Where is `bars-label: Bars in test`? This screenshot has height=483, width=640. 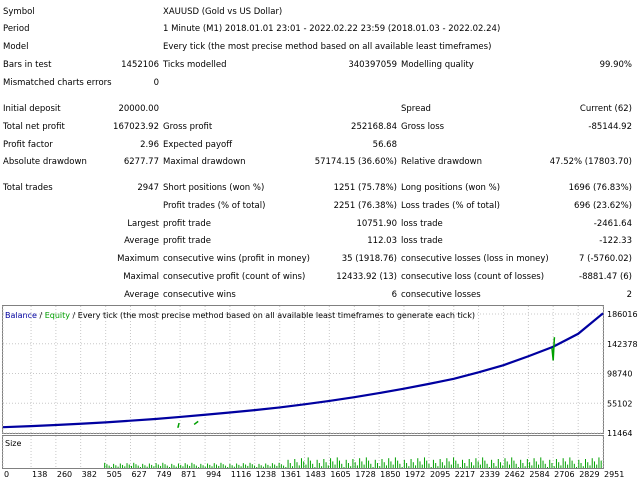
bars-label: Bars in test is located at coordinates (27, 65).